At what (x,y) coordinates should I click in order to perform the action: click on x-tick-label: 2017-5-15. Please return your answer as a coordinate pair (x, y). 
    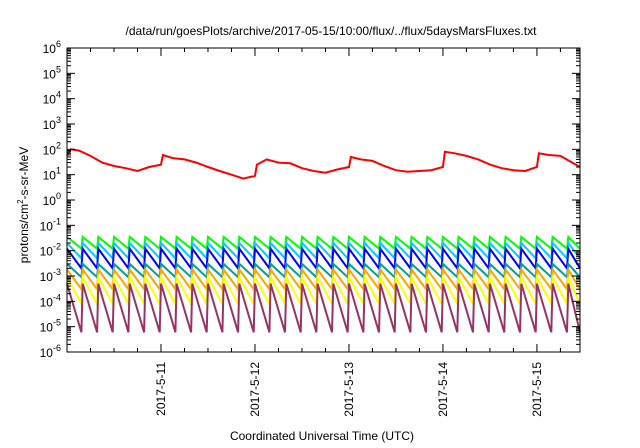
    Looking at the image, I should click on (537, 389).